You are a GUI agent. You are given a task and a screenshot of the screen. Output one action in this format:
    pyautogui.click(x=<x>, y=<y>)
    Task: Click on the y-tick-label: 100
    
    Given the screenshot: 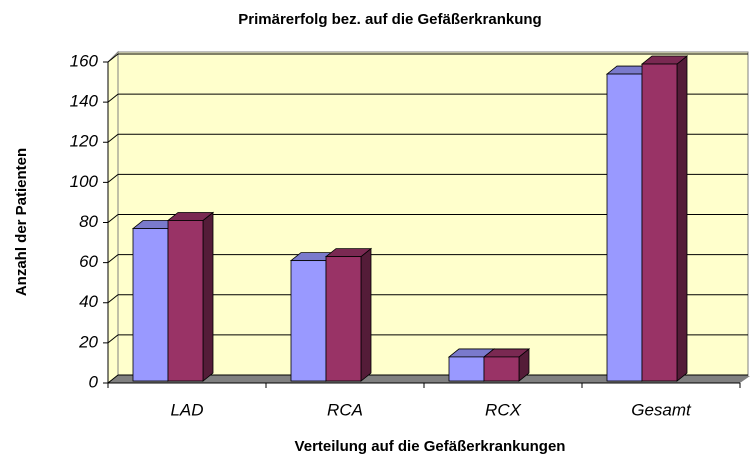 What is the action you would take?
    pyautogui.click(x=84, y=181)
    